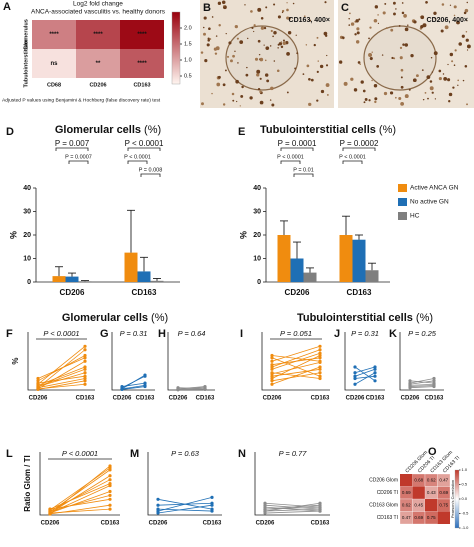 This screenshot has width=474, height=547. What do you see at coordinates (418, 479) in the screenshot?
I see `corr-value: 0.68` at bounding box center [418, 479].